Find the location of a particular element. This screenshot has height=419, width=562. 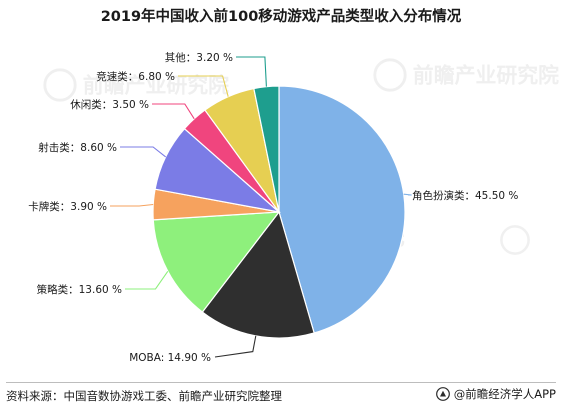

slice-label: 卡牌类：3.90 % is located at coordinates (67, 206).